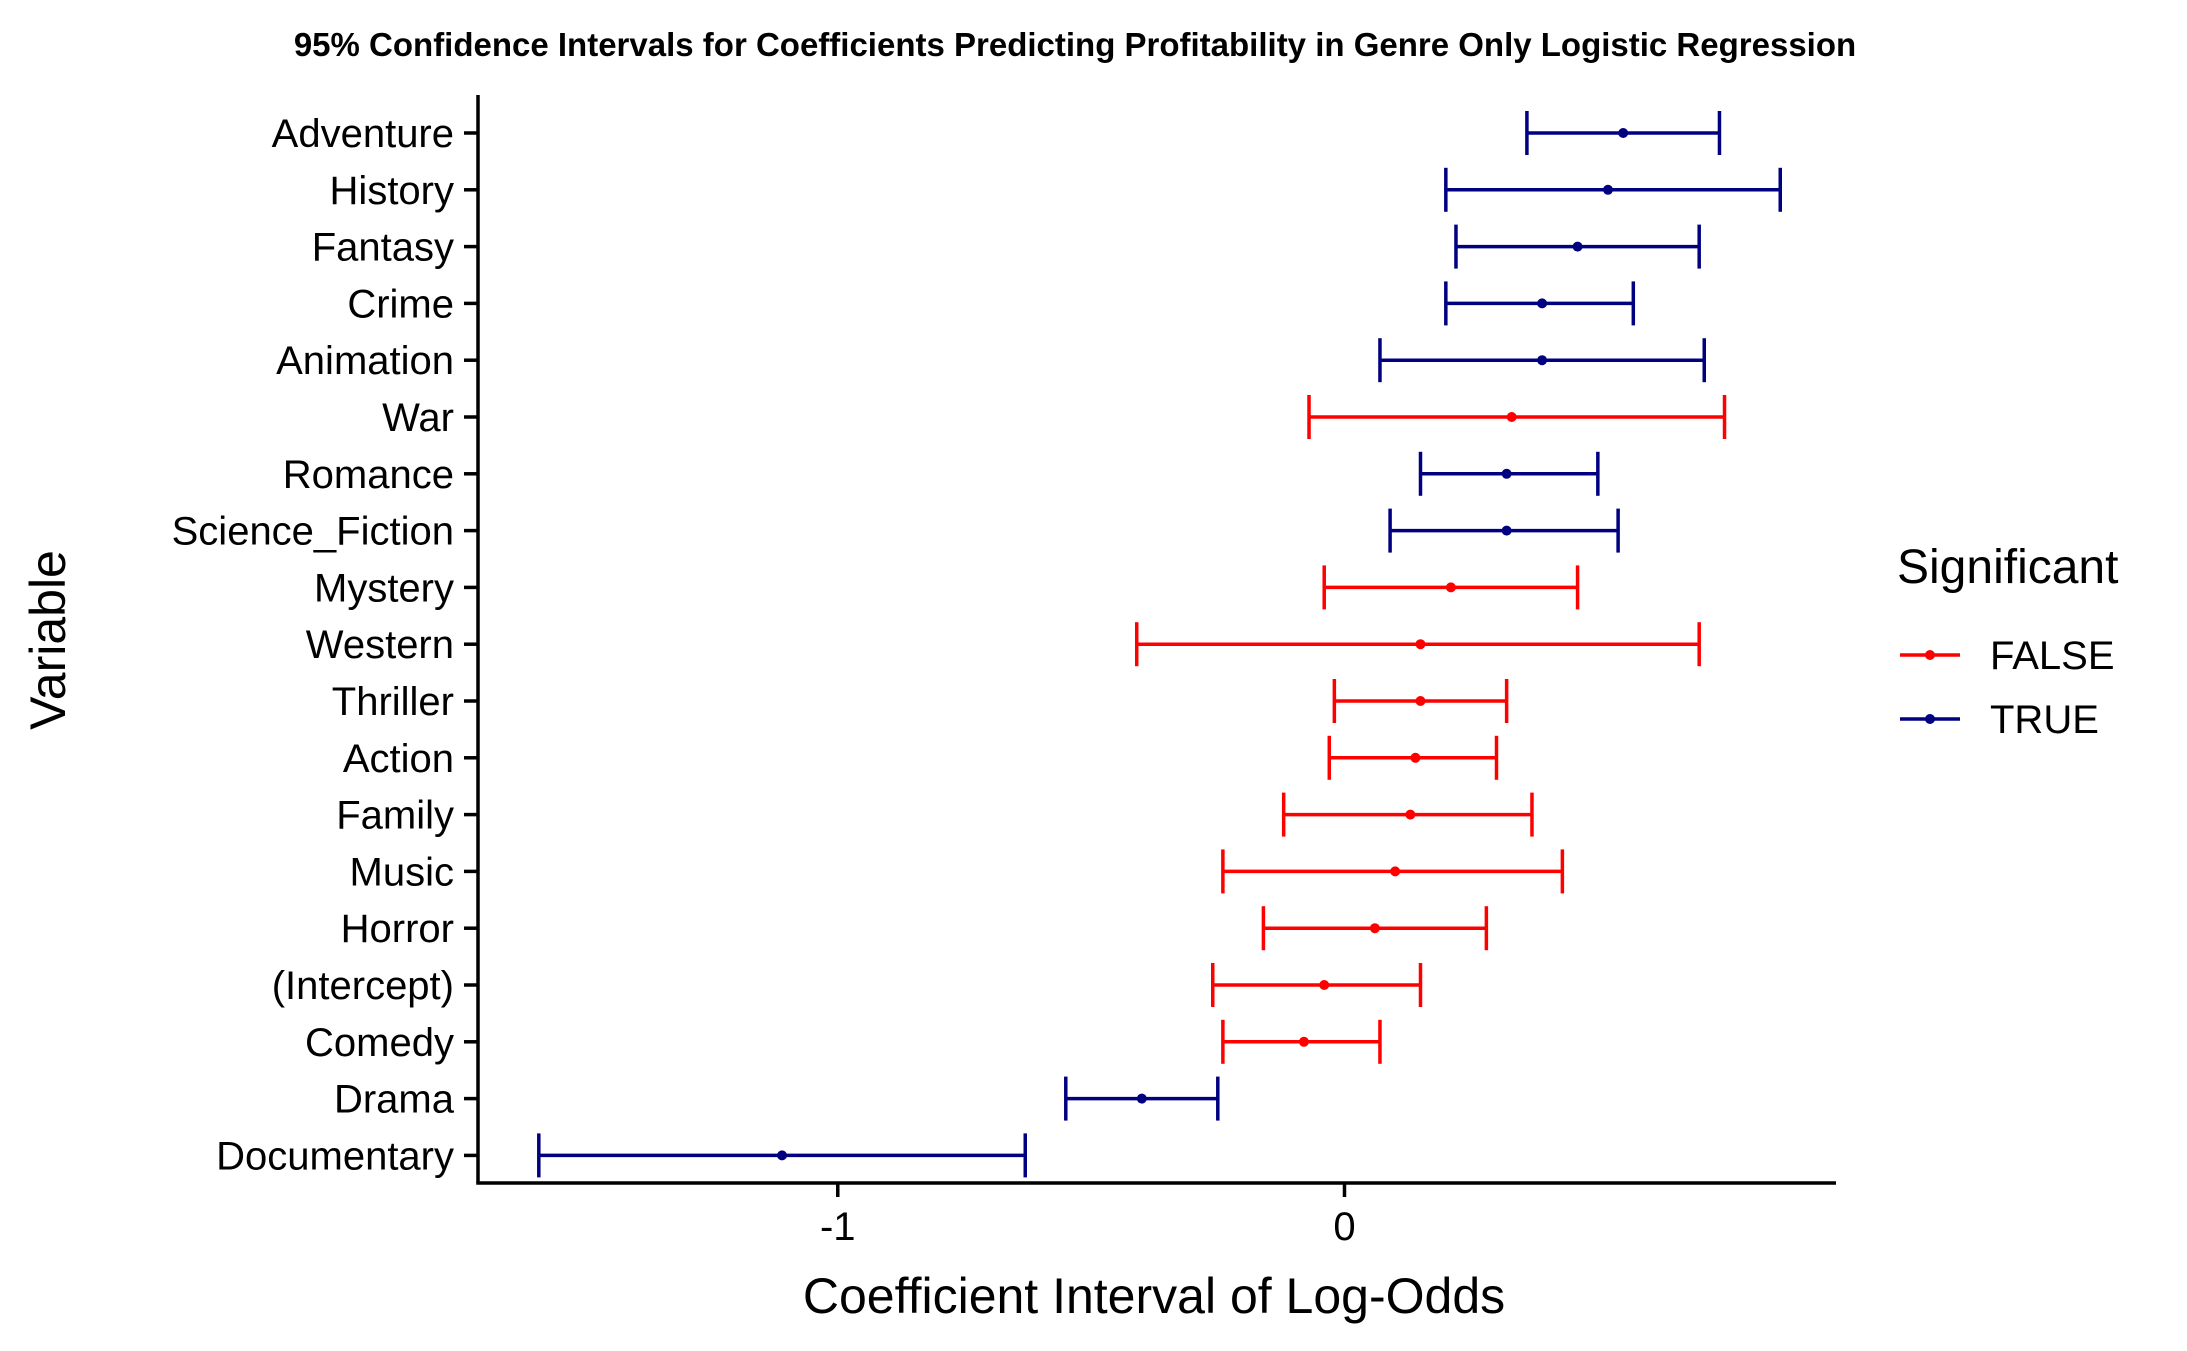 The height and width of the screenshot is (1351, 2187). Describe the element at coordinates (363, 134) in the screenshot. I see `y-tick-label: Adventure` at that location.